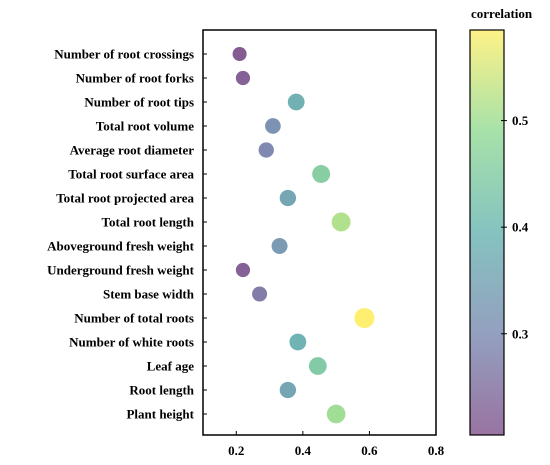 The width and height of the screenshot is (550, 465). What do you see at coordinates (131, 174) in the screenshot?
I see `y-tick-label: Total root surface area` at bounding box center [131, 174].